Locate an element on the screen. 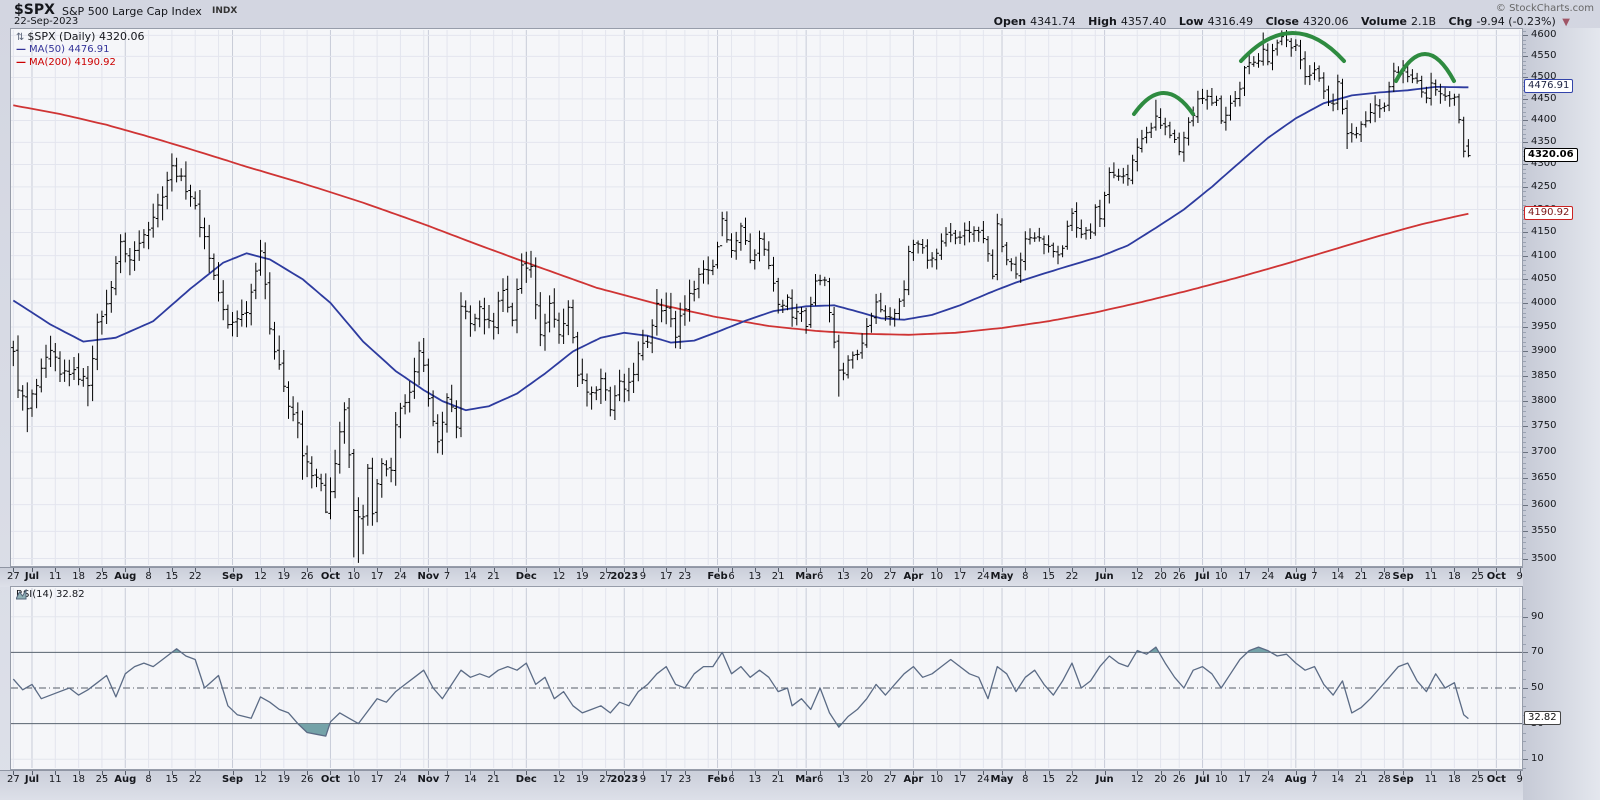 This screenshot has width=1600, height=800. rsi-axis-label: 10 is located at coordinates (1537, 759).